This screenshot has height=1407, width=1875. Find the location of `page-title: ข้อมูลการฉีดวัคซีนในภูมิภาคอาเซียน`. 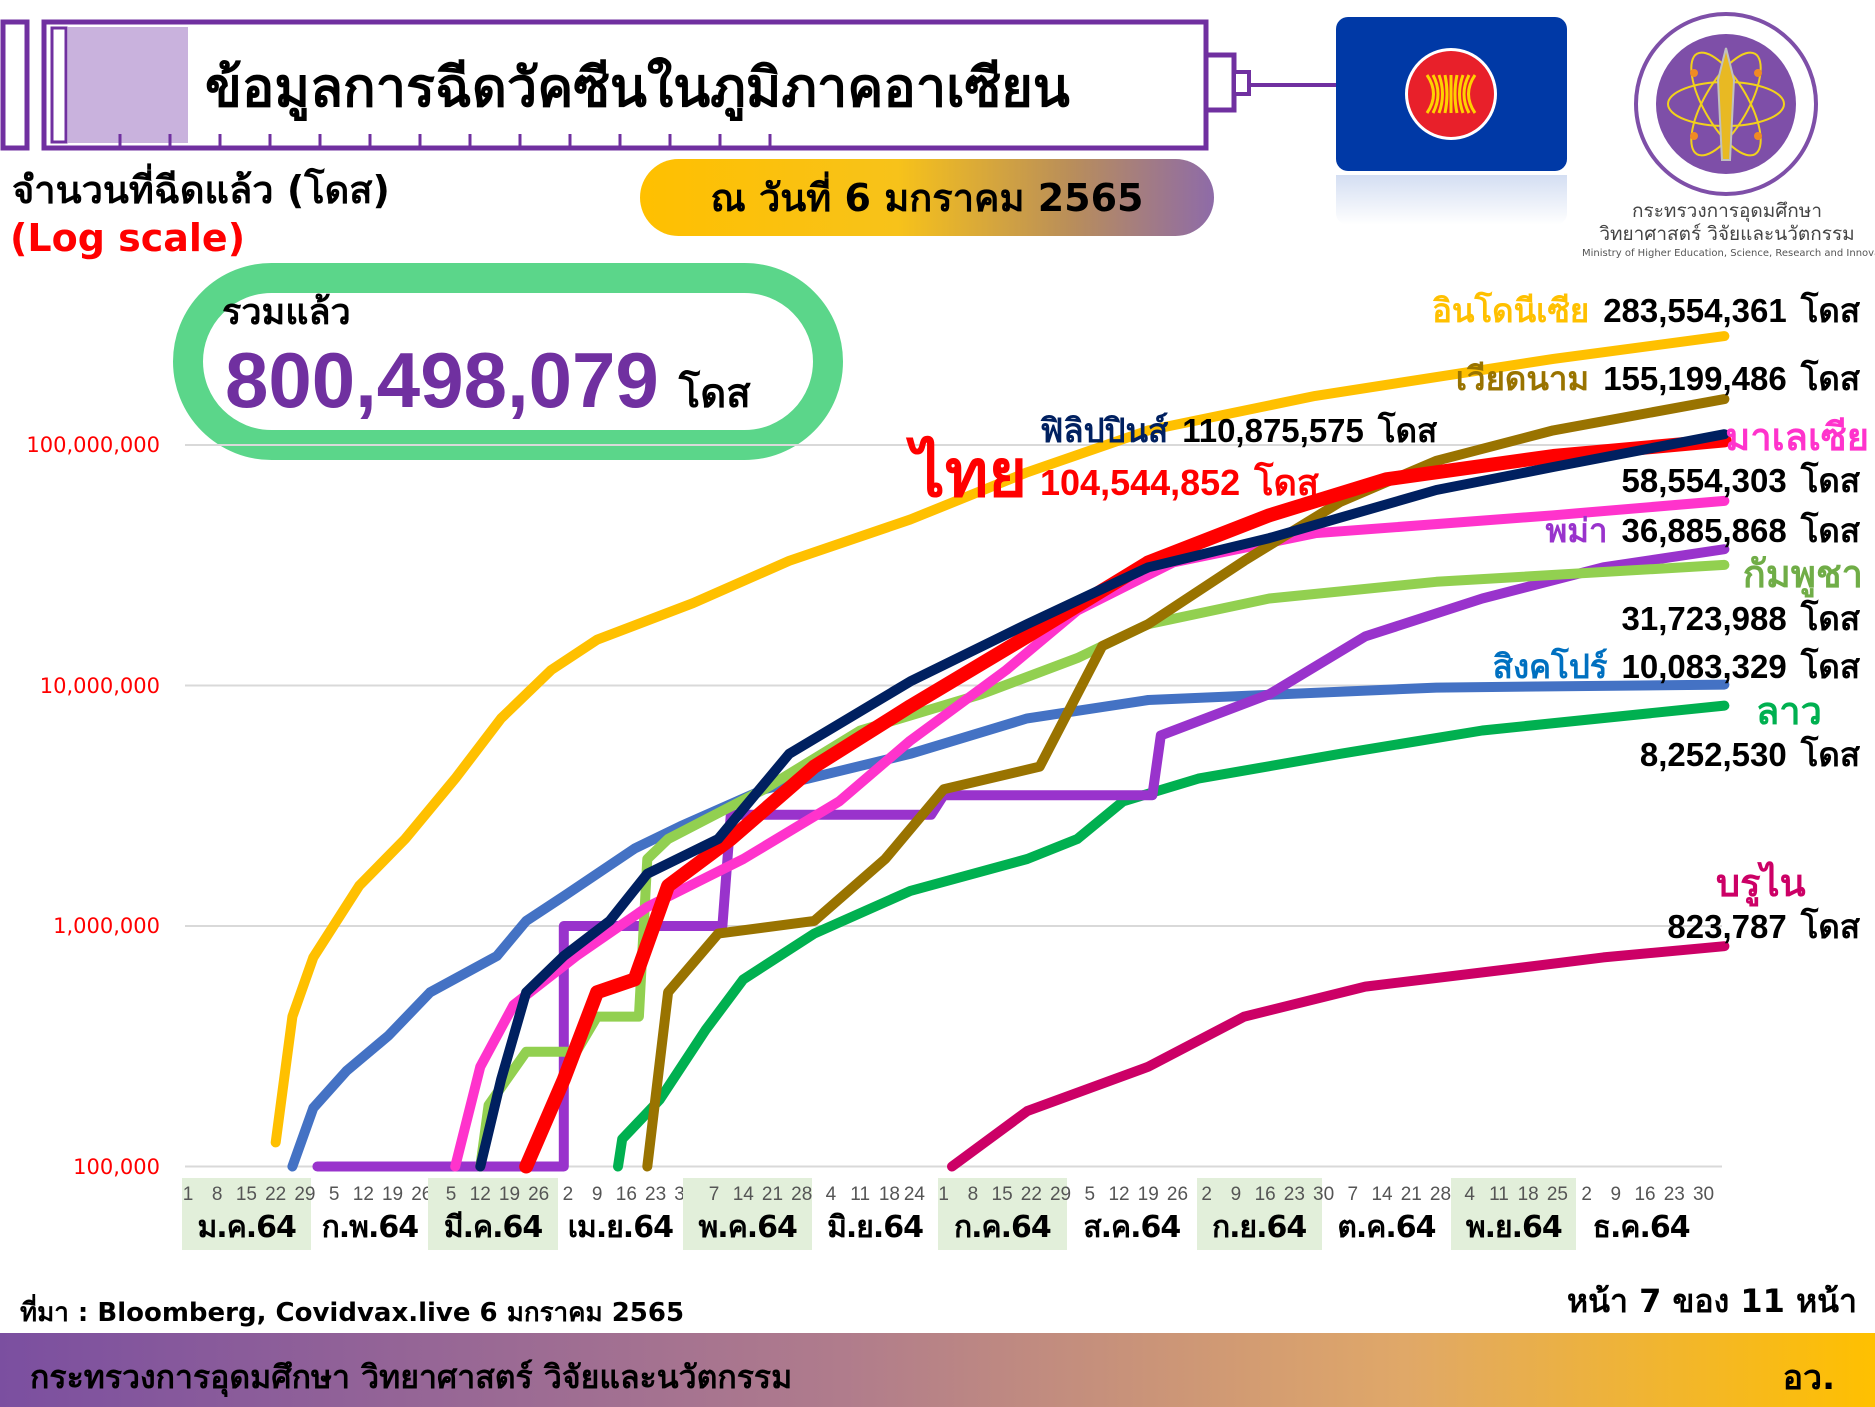

page-title: ข้อมูลการฉีดวัคซีนในภูมิภาคอาเซียน is located at coordinates (637, 87).